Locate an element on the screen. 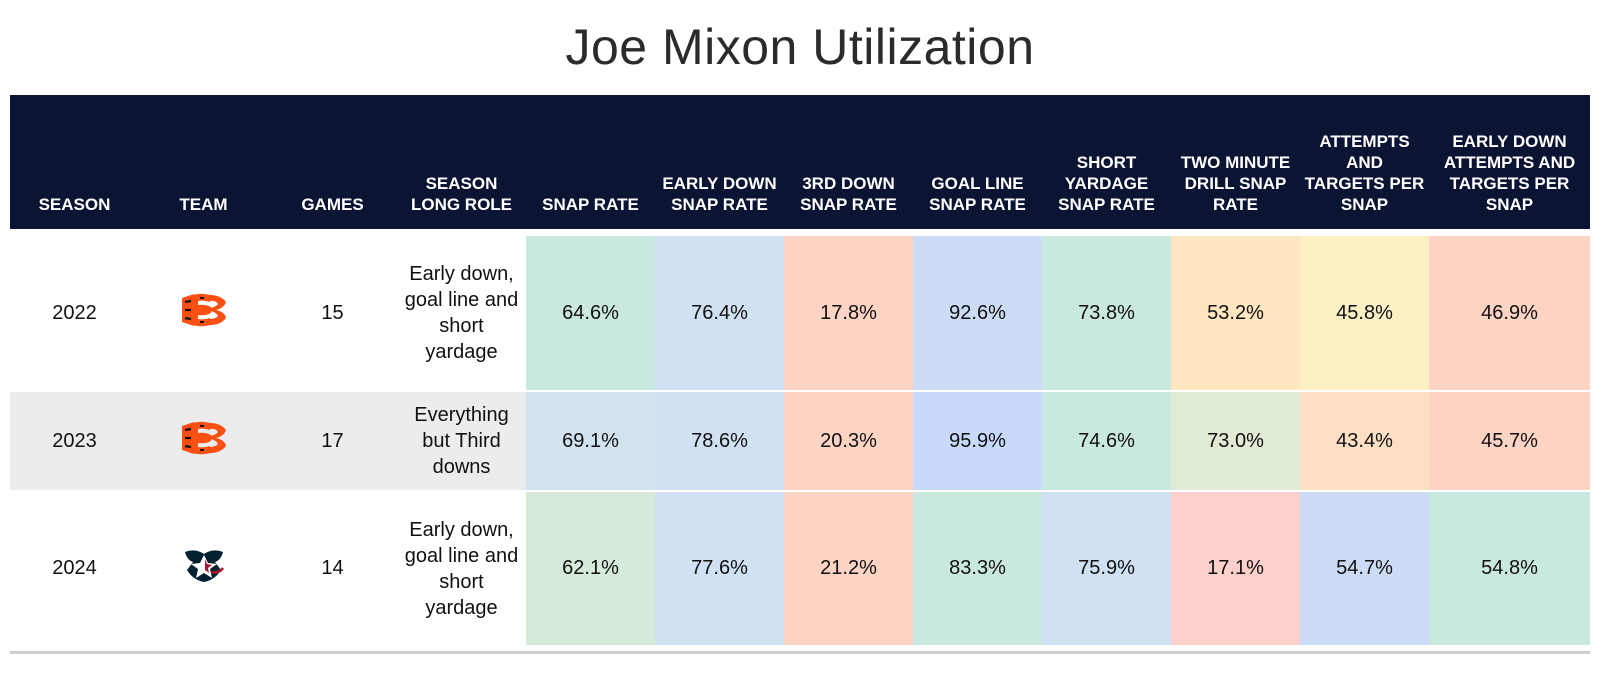 This screenshot has height=674, width=1600. column-header: GAMES is located at coordinates (332, 162).